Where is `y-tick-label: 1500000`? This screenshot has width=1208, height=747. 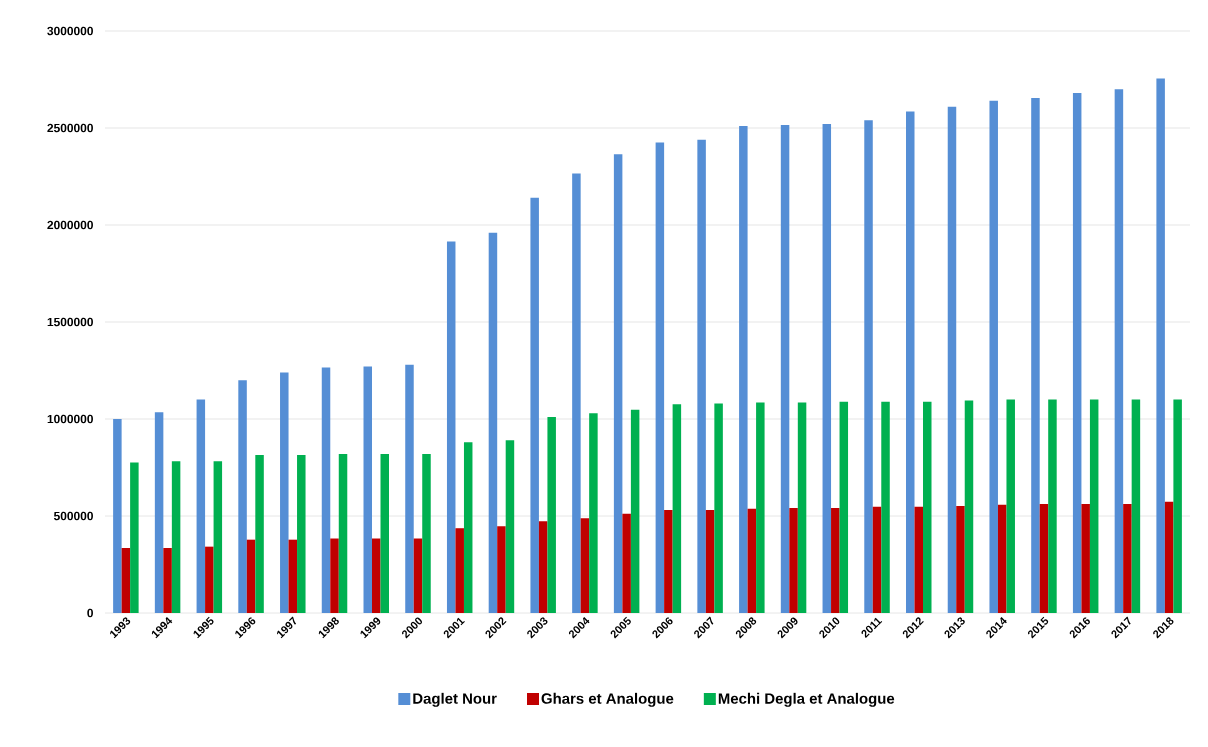
y-tick-label: 1500000 is located at coordinates (70, 322).